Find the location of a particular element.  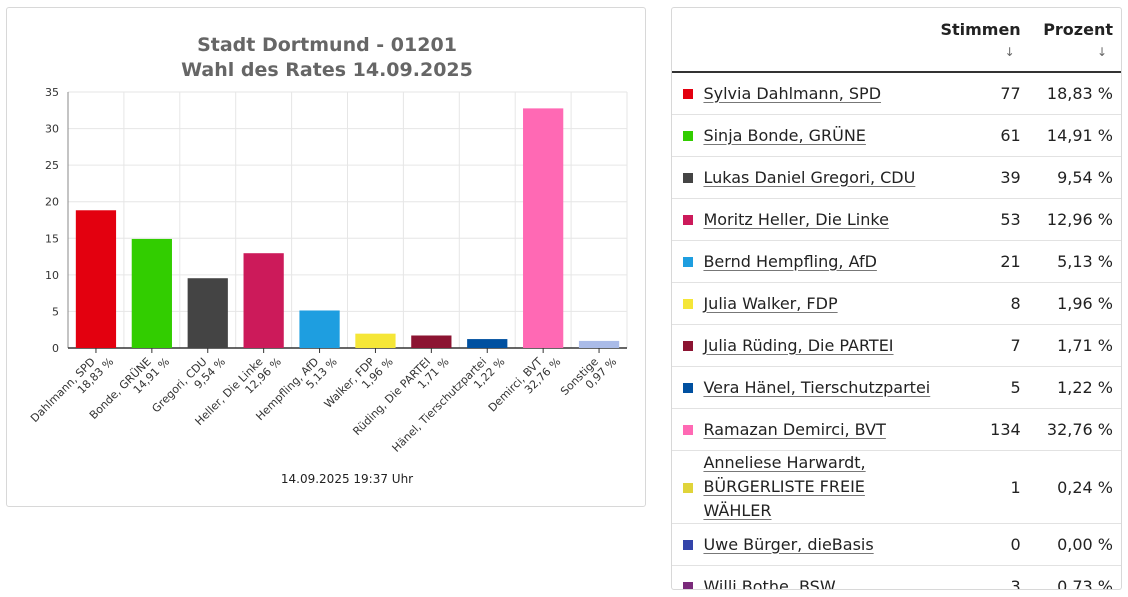

table-row: Bernd Hempfling, AfD 21 5,13 % is located at coordinates (896, 261).